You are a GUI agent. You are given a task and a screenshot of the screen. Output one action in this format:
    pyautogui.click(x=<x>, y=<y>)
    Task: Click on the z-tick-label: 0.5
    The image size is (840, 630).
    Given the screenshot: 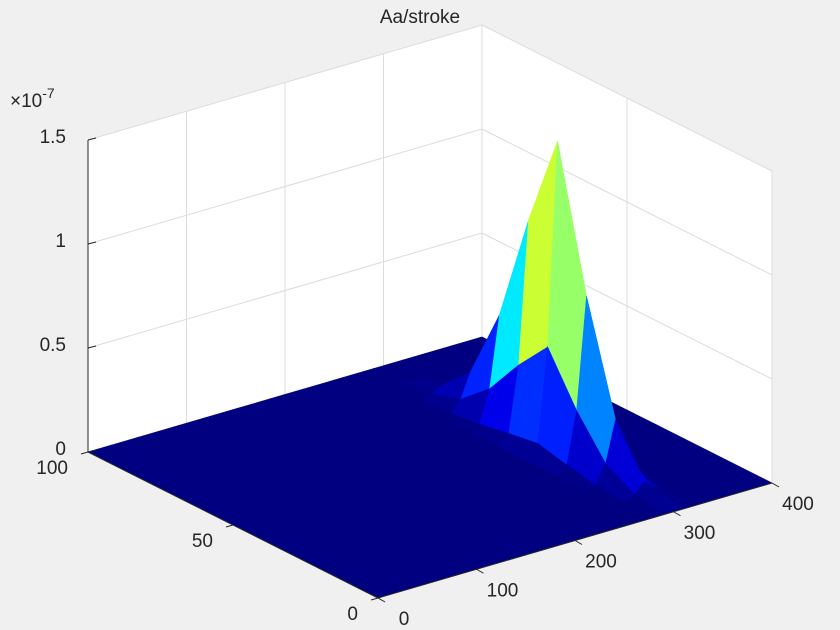 What is the action you would take?
    pyautogui.click(x=53, y=345)
    